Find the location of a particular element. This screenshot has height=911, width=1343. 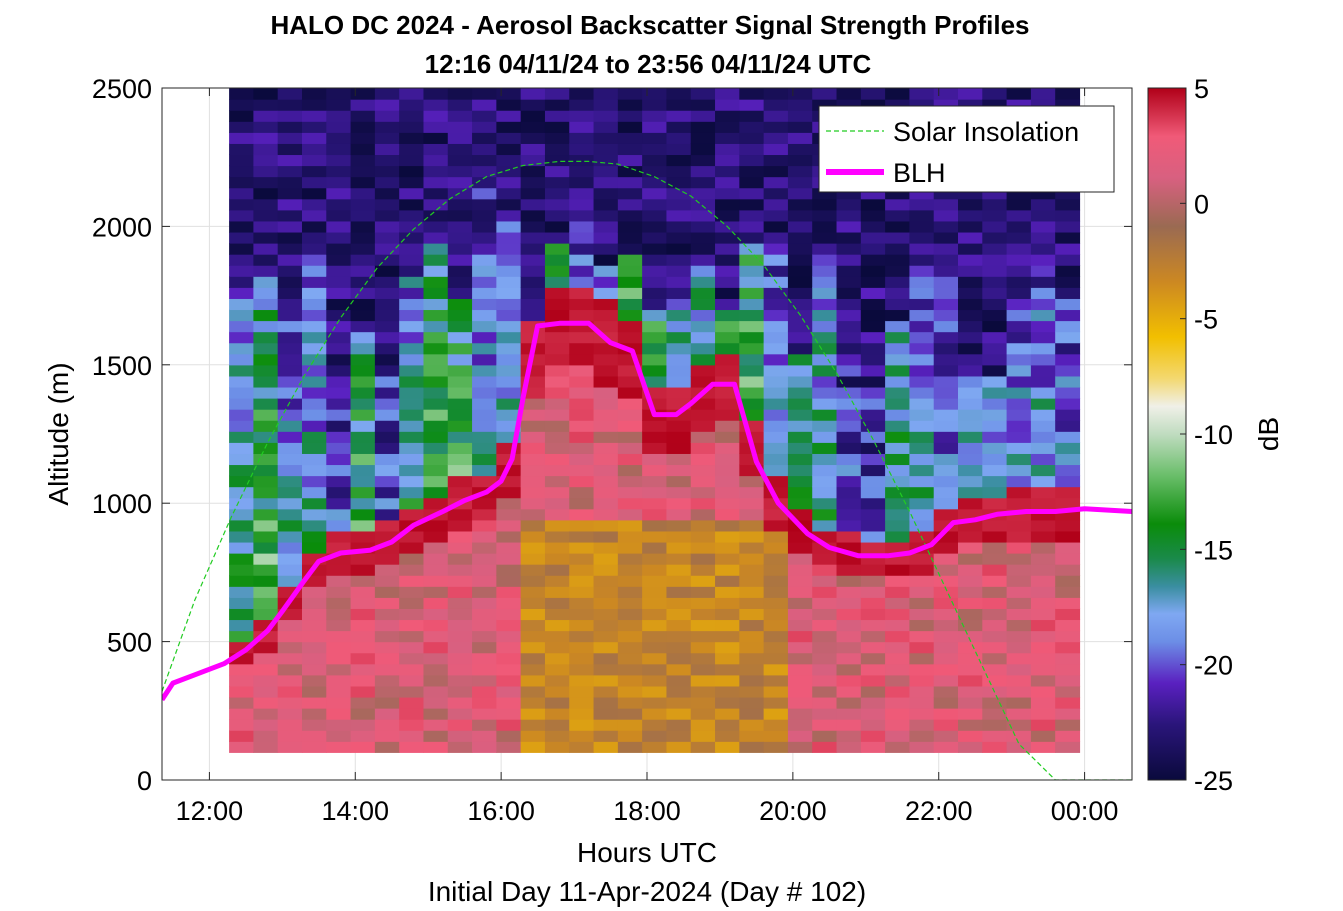

colorbar-tick-label: -20 is located at coordinates (1213, 666).